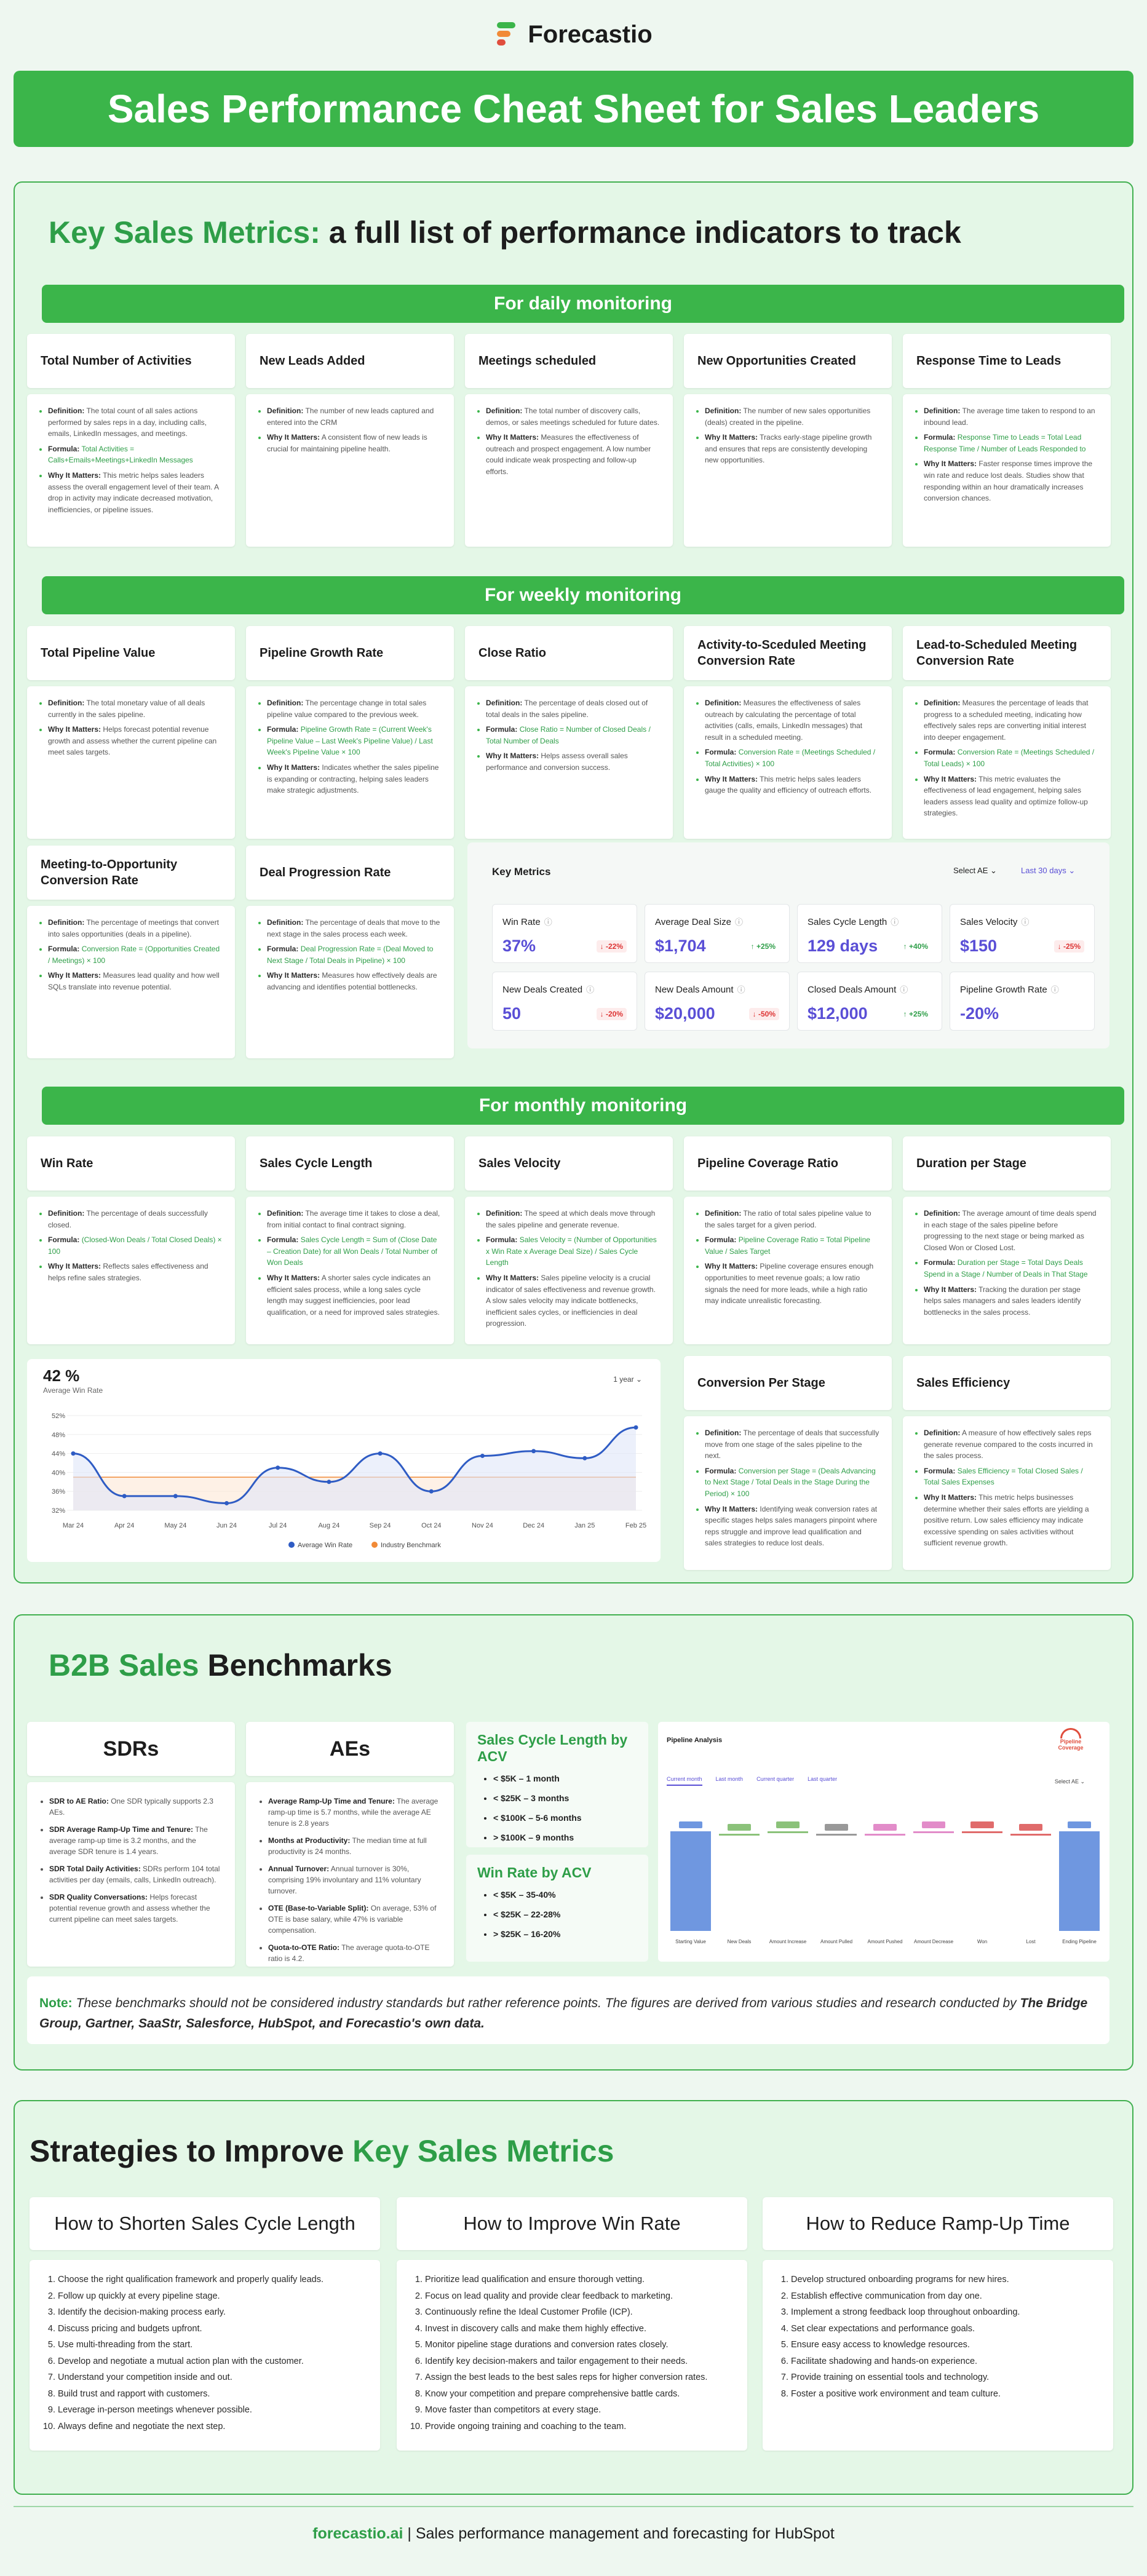 Image resolution: width=1147 pixels, height=2576 pixels. Describe the element at coordinates (564, 933) in the screenshot. I see `kpi-tile: Win Rate ⓘ 37% ↓ -22%` at that location.